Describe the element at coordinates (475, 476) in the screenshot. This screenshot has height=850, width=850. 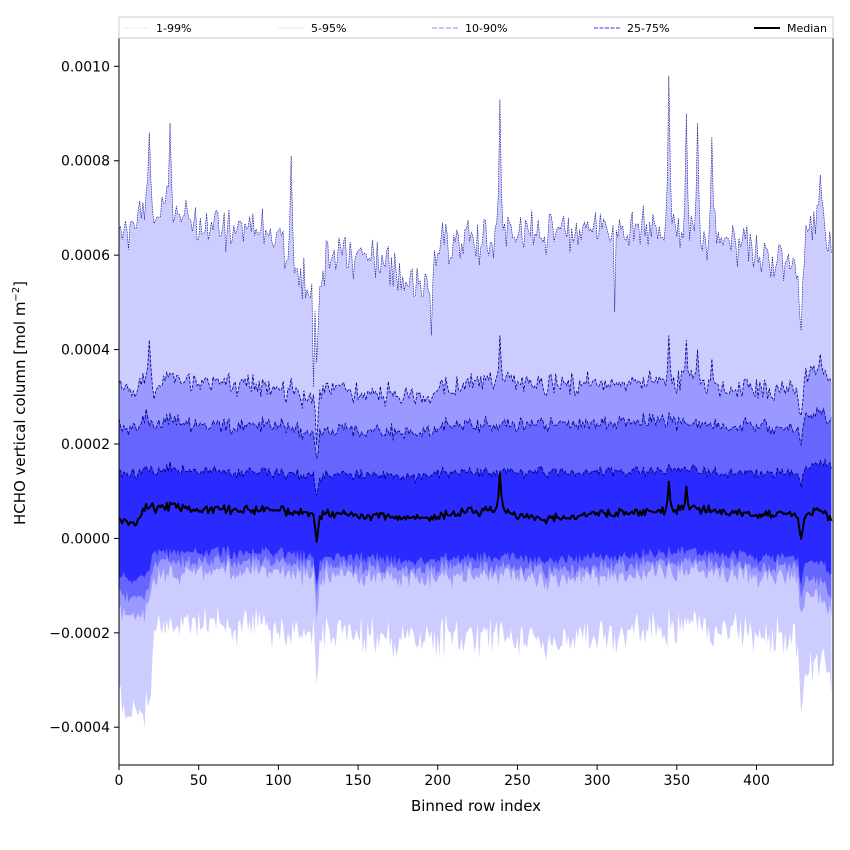
I see `line-p75` at that location.